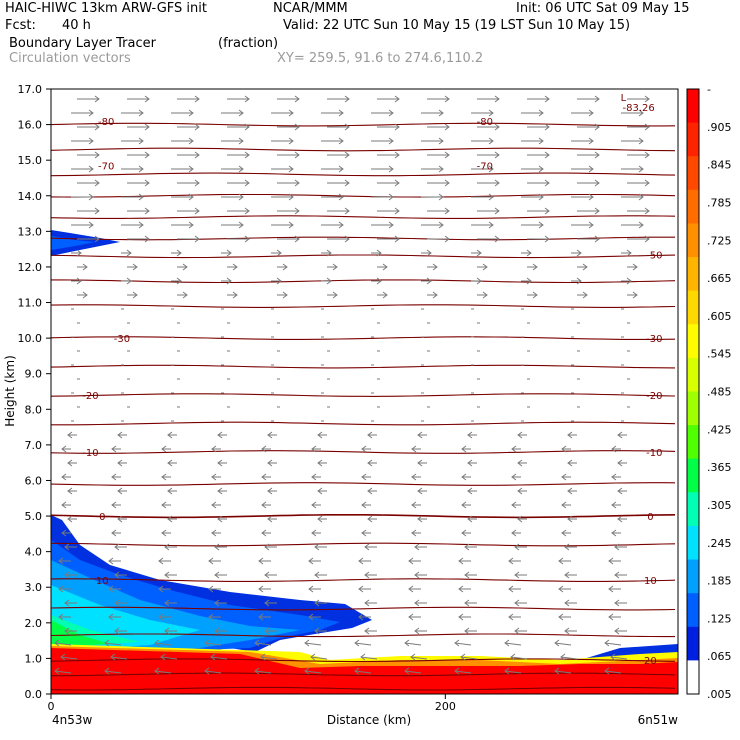  What do you see at coordinates (34, 480) in the screenshot?
I see `y-tick-label: 6.0` at bounding box center [34, 480].